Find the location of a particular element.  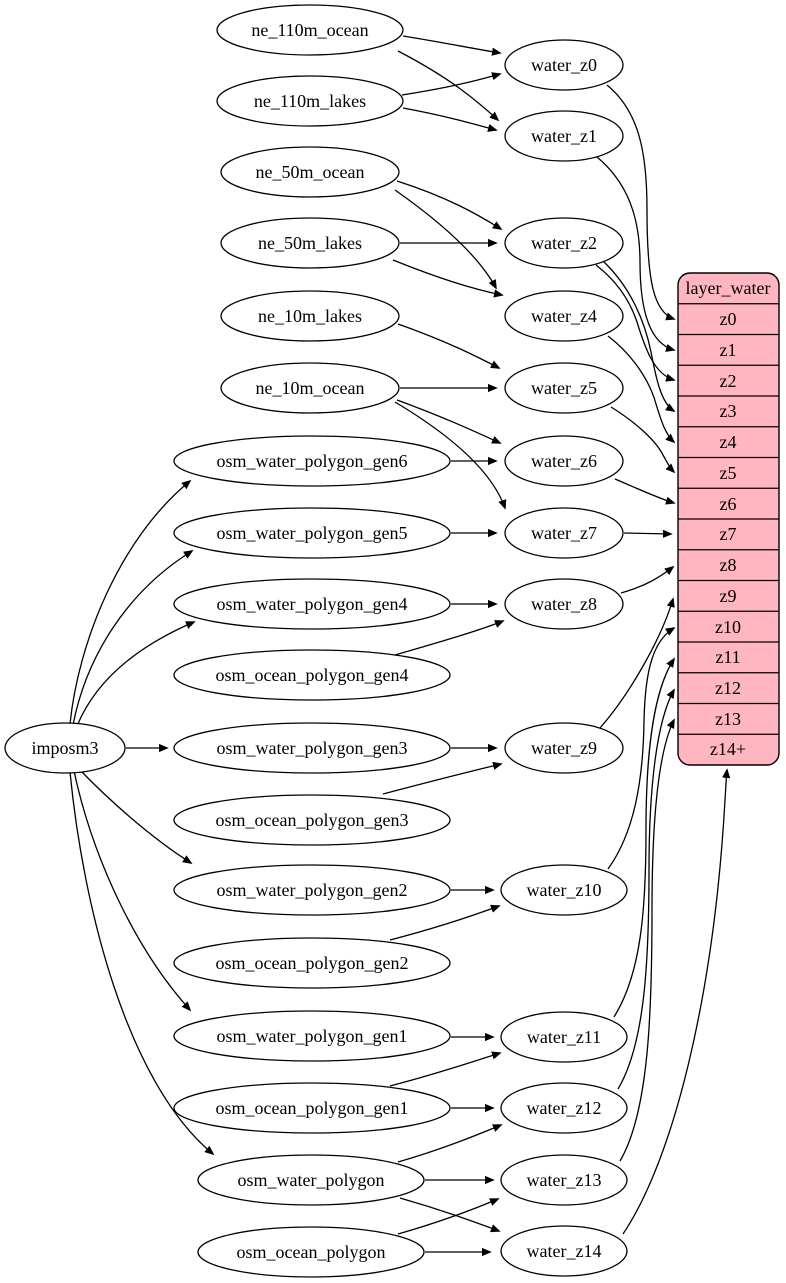

node-water-z9: water_z9 is located at coordinates (564, 748).